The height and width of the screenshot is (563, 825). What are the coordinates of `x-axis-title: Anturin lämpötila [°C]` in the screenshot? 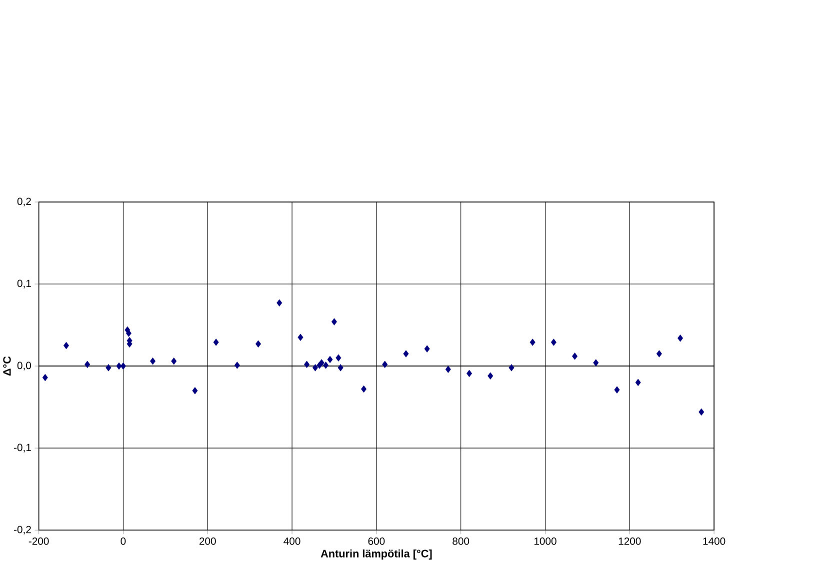 It's located at (376, 555).